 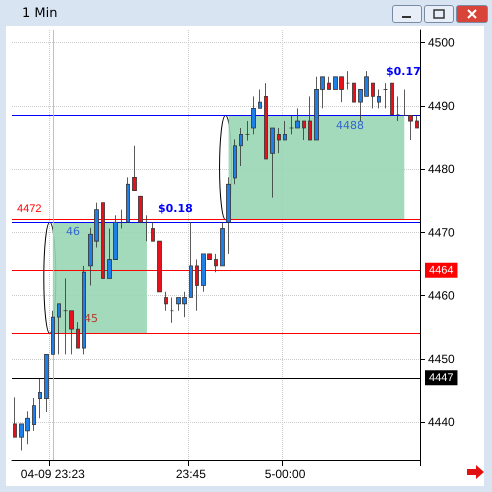 I want to click on chart-title: 1 Min, so click(x=40, y=13).